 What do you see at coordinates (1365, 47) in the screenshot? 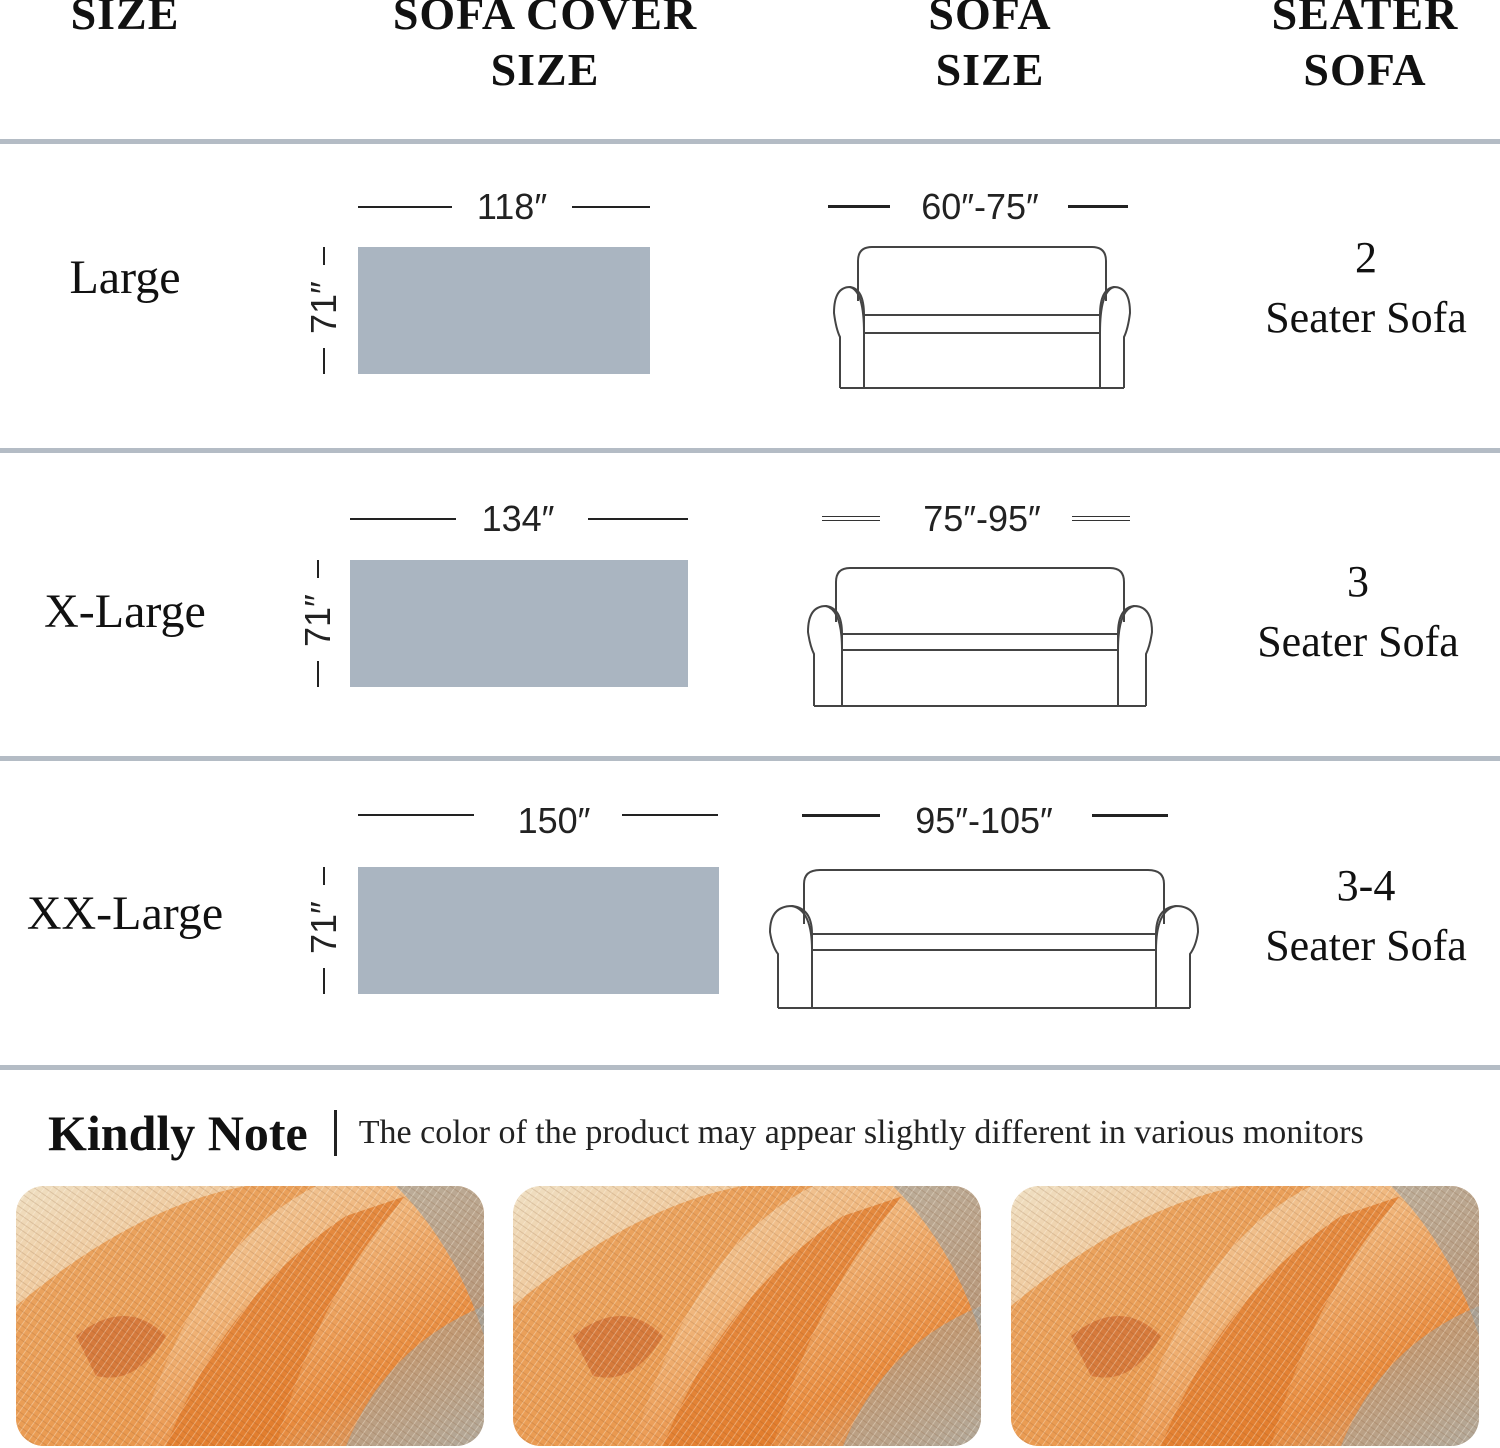
I see `header-seater: SEATER SOFA` at bounding box center [1365, 47].